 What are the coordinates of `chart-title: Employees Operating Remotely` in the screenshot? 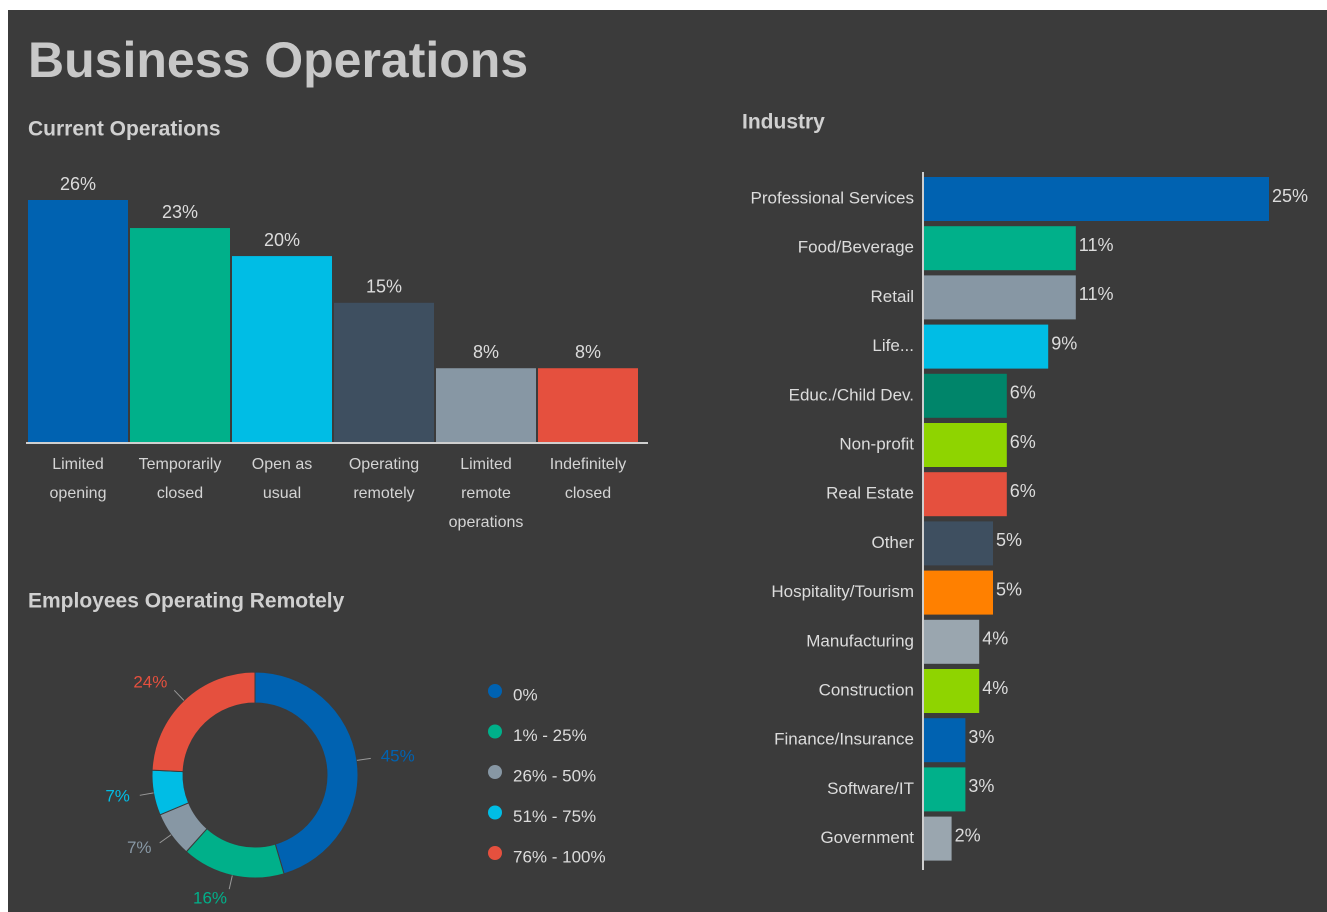 It's located at (186, 601).